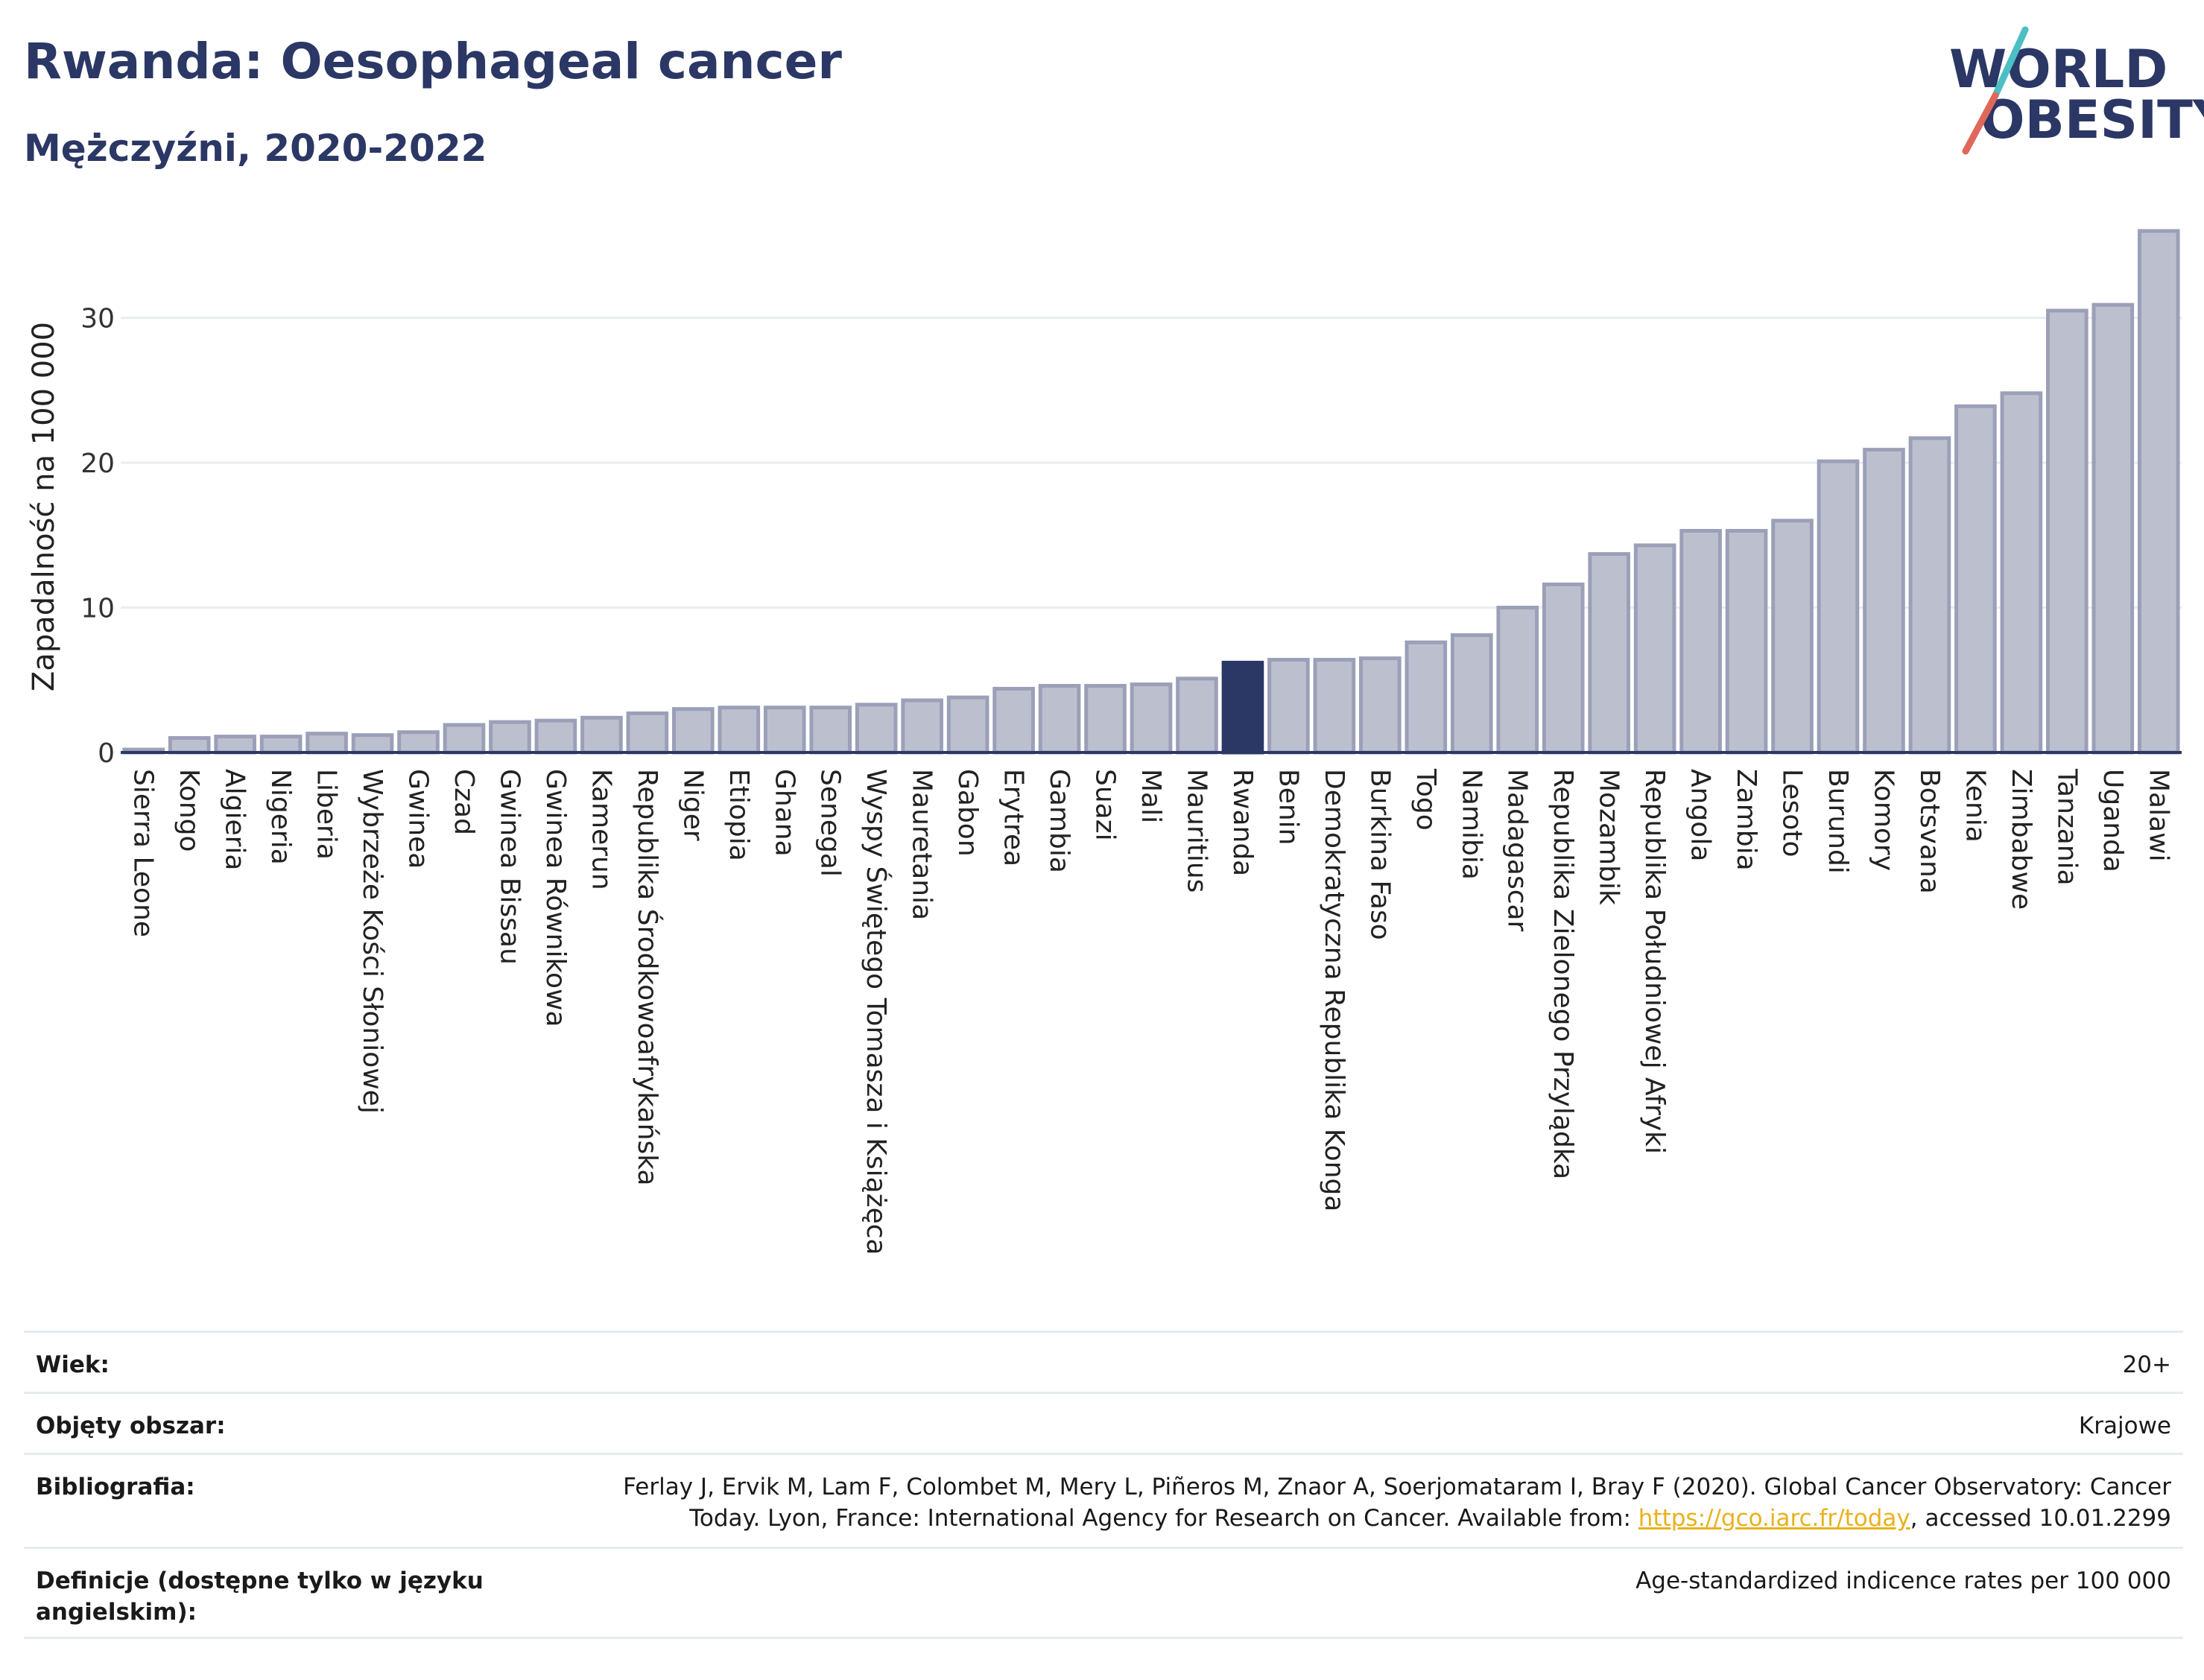 The image size is (2204, 1680). Describe the element at coordinates (1929, 595) in the screenshot. I see `bar-botsvana` at that location.